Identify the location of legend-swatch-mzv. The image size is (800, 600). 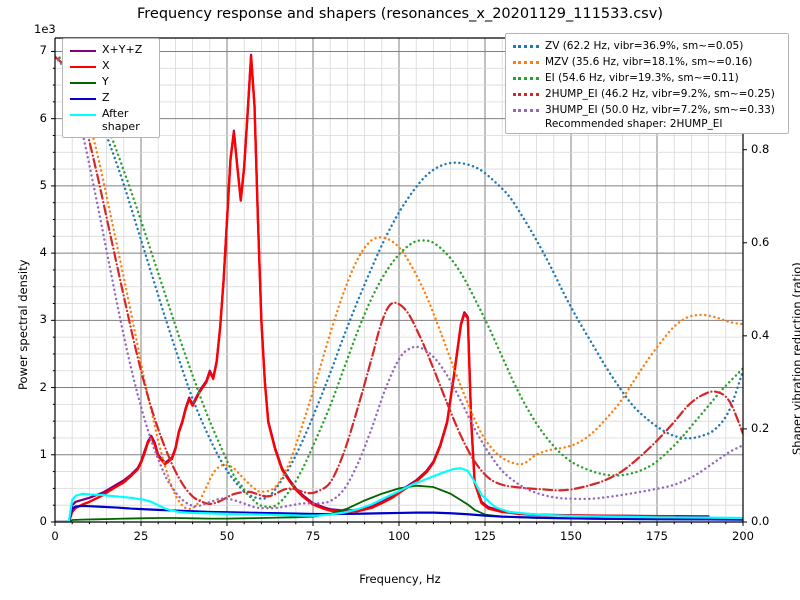
(526, 62).